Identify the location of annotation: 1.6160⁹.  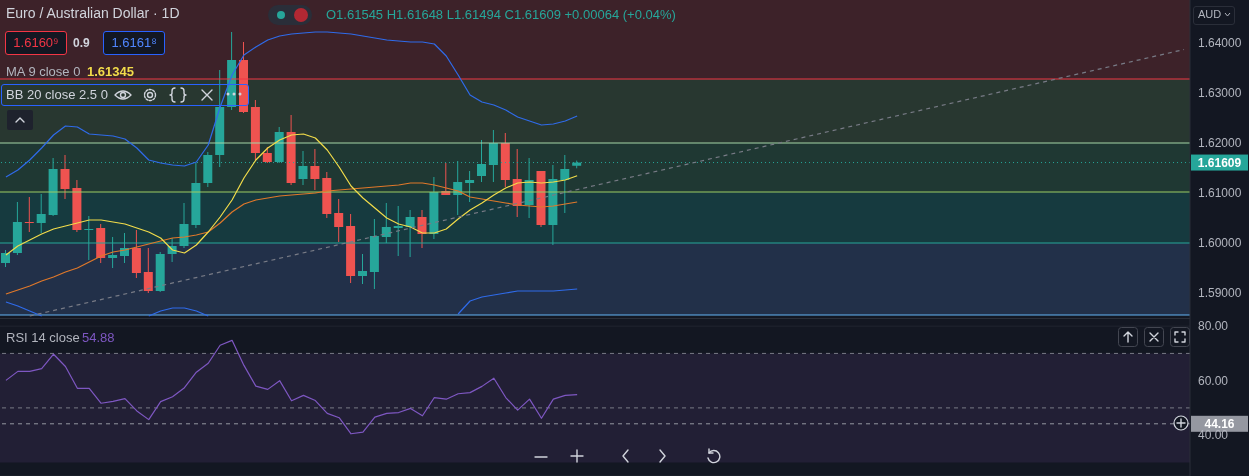
(36, 43).